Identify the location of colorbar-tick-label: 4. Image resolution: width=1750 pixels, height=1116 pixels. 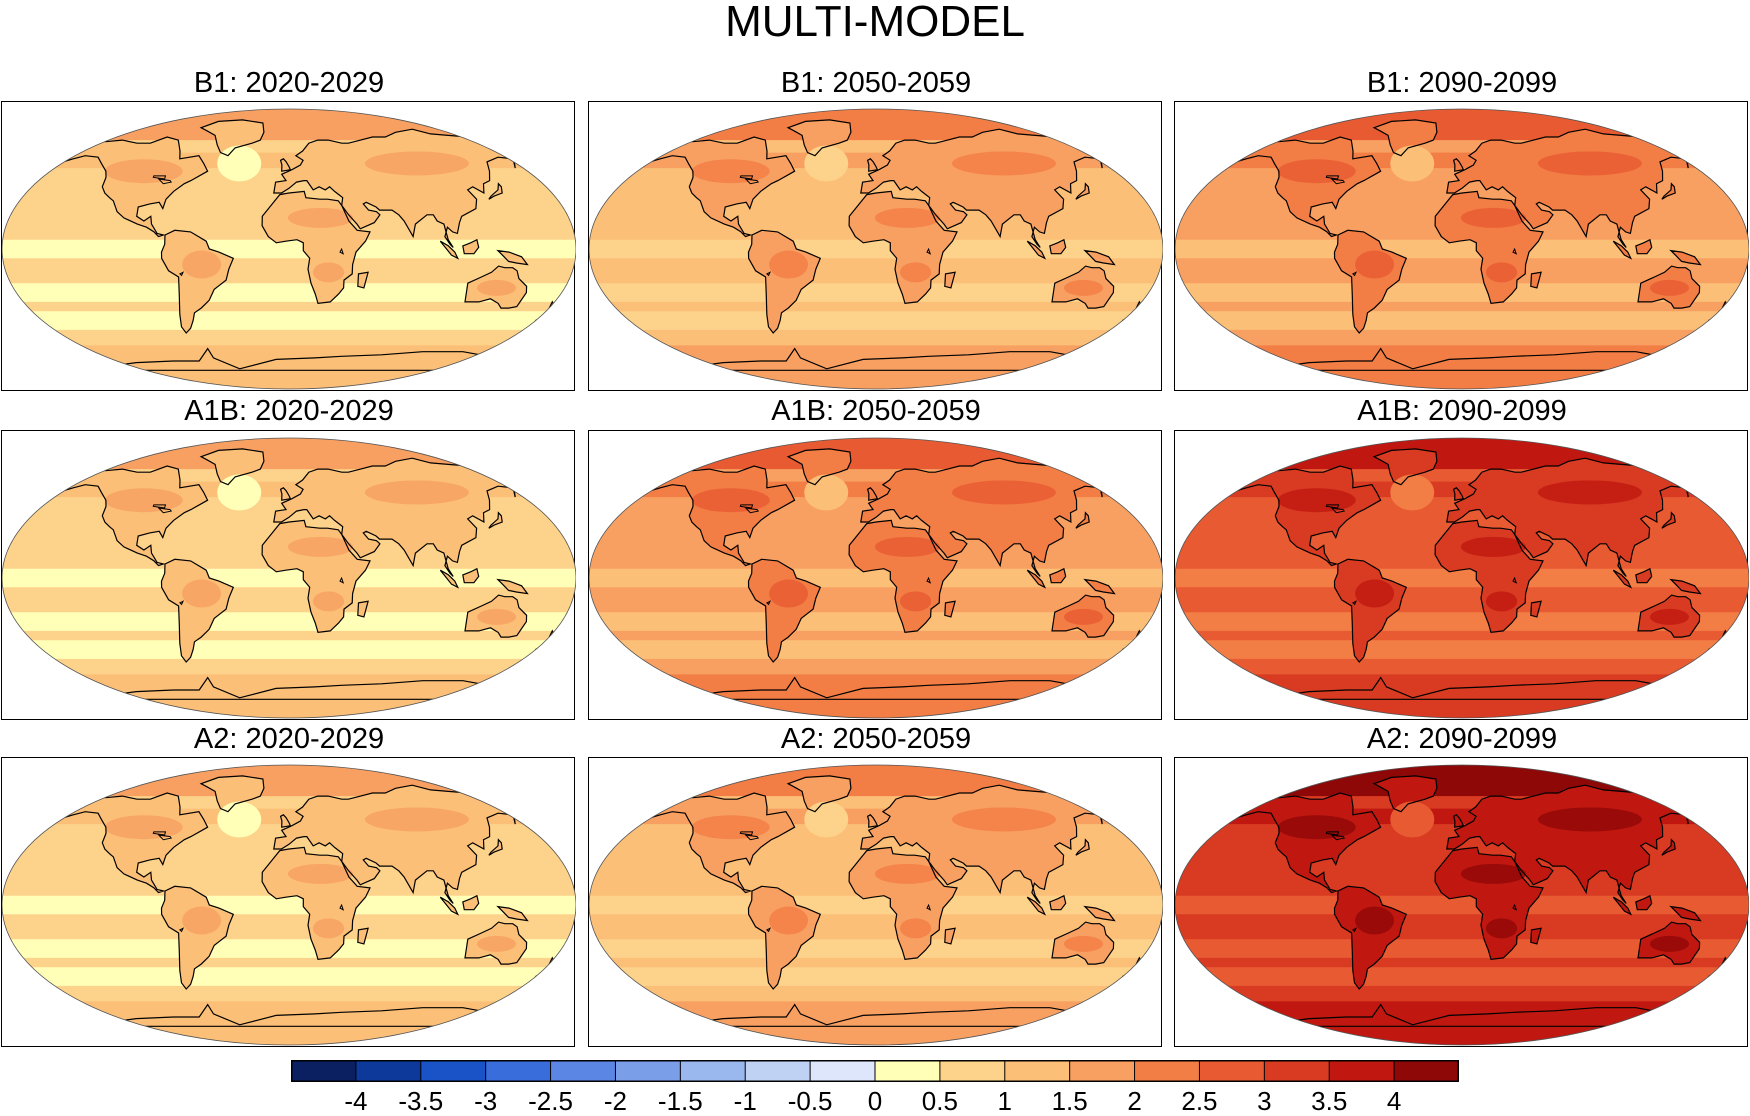
(1394, 1101).